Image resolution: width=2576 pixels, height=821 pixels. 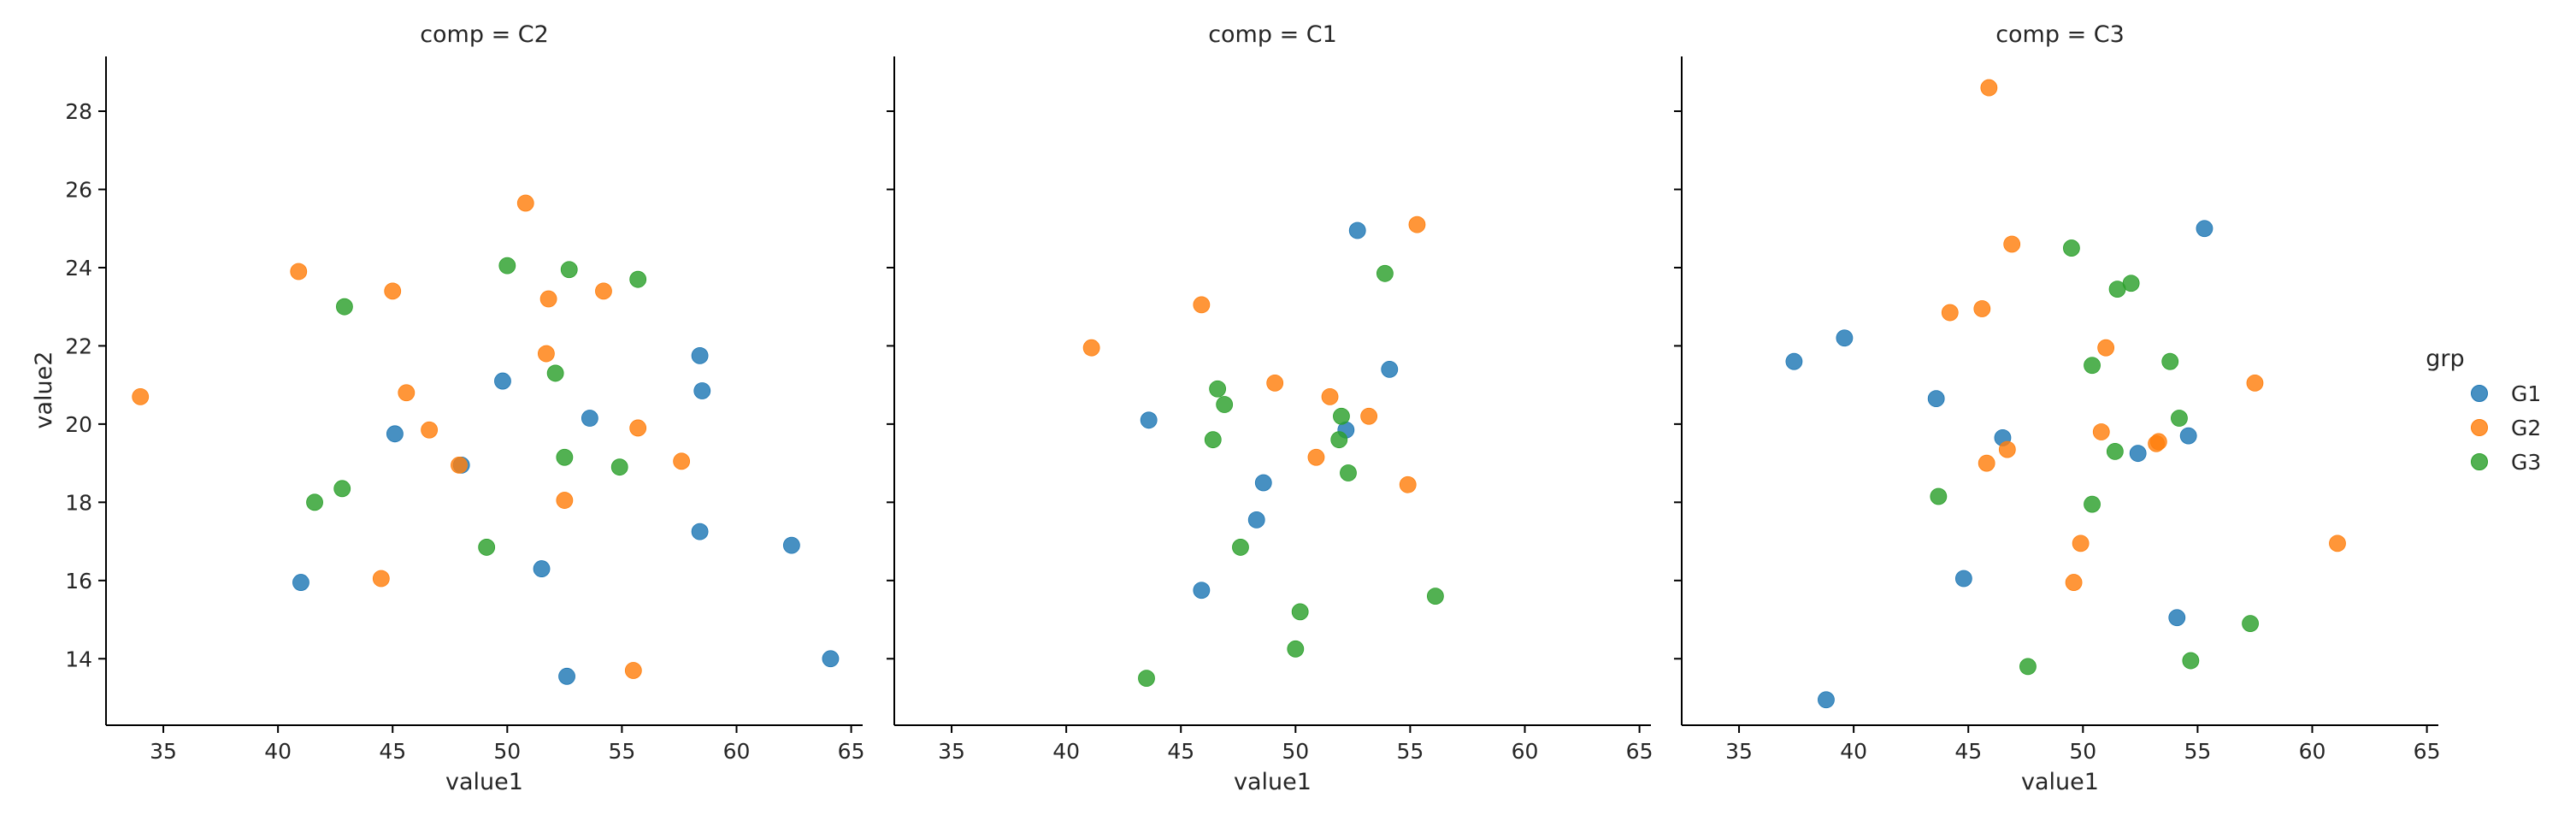 I want to click on x-tick-label: 65, so click(x=1639, y=751).